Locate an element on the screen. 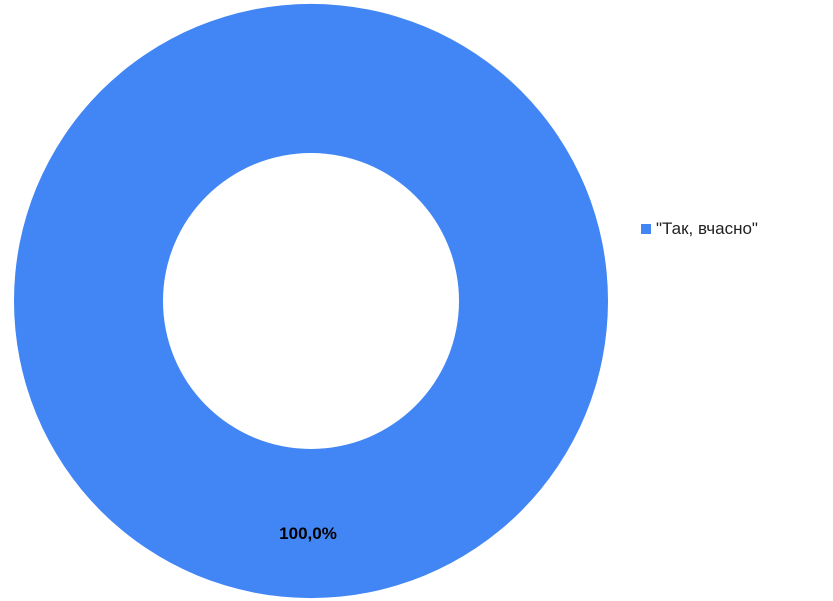 The height and width of the screenshot is (601, 833). data-label-0: 100,0% is located at coordinates (308, 533).